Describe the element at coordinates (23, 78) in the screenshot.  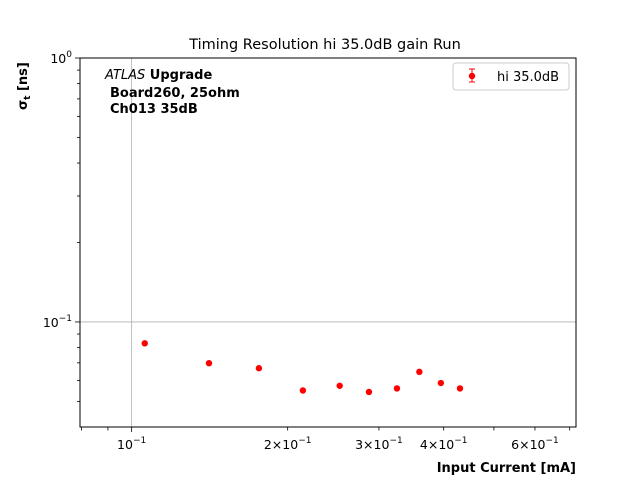
I see `y-axis-label-units: [ns]` at that location.